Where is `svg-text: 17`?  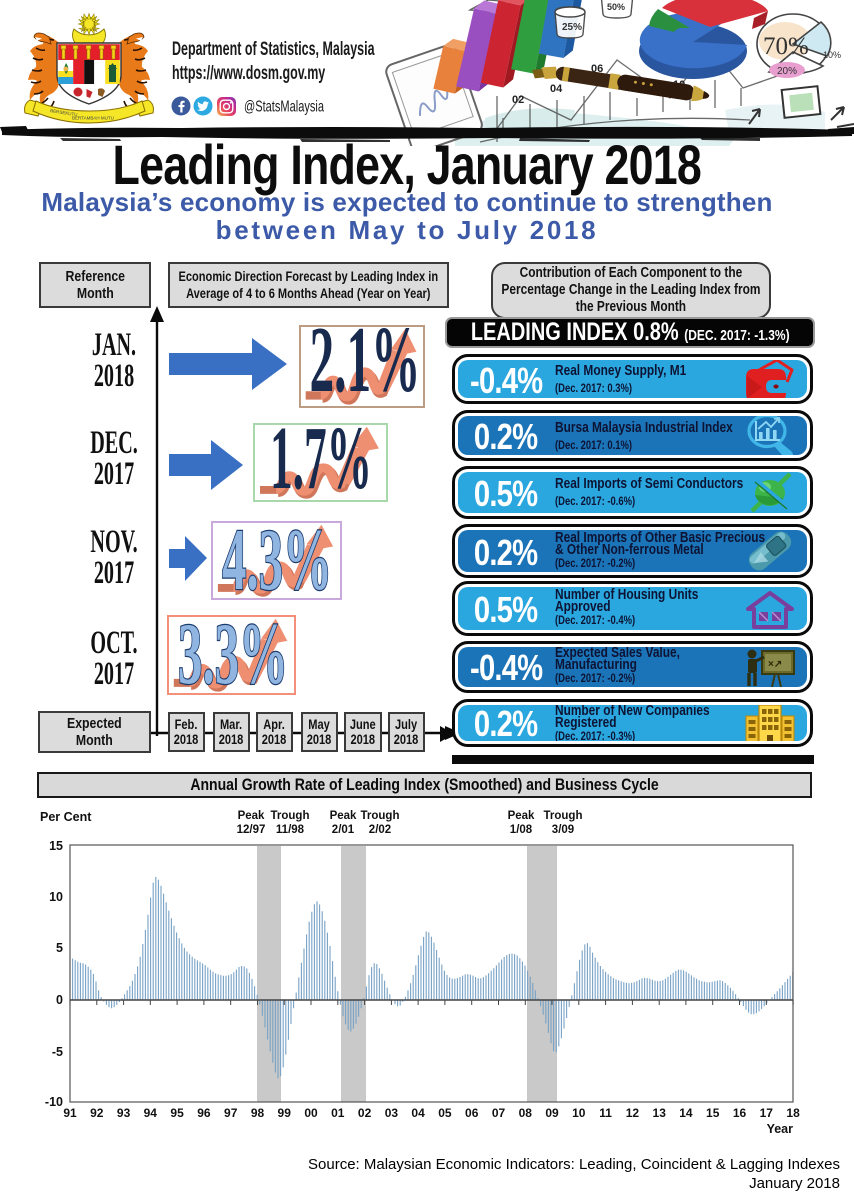
svg-text: 17 is located at coordinates (767, 1113).